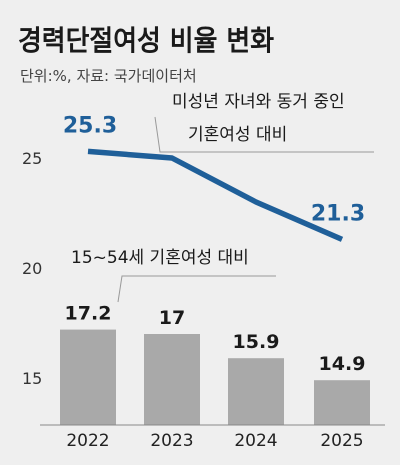 Image resolution: width=400 pixels, height=465 pixels. What do you see at coordinates (237, 135) in the screenshot?
I see `line-callout-text-2: 기혼여성 대비` at bounding box center [237, 135].